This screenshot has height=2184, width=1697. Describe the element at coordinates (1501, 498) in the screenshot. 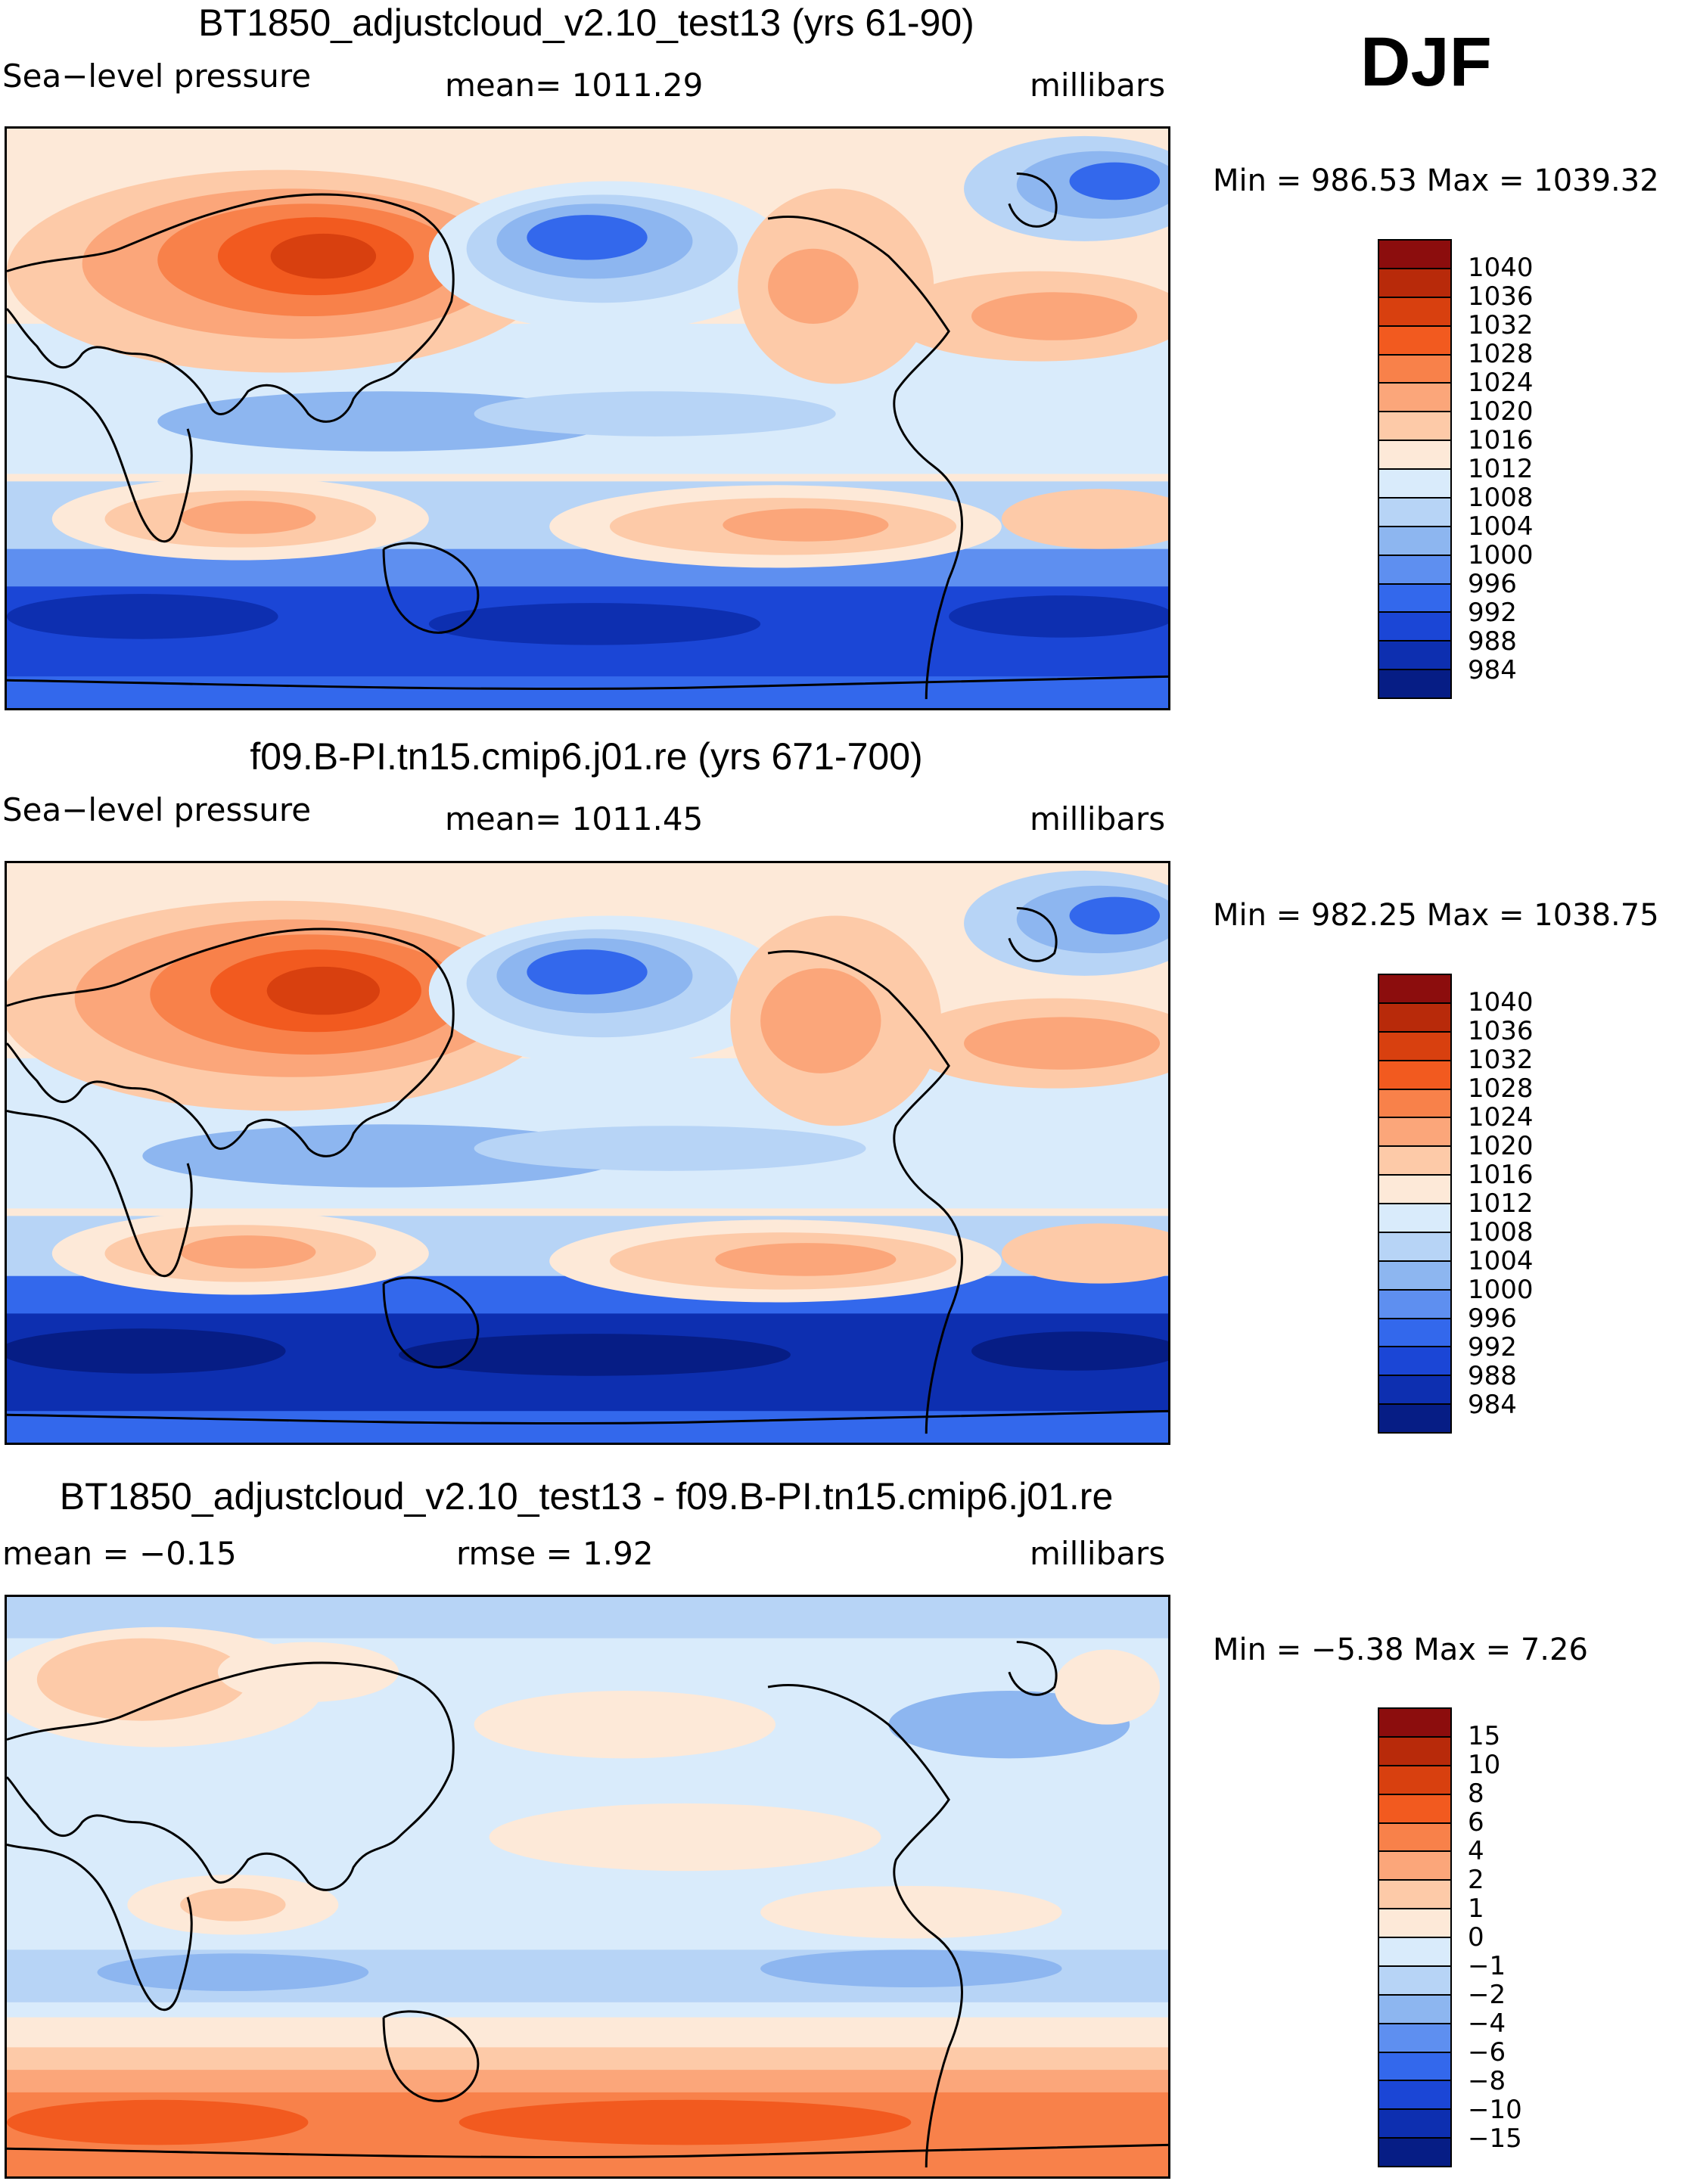

I see `panel1-colorbar-label: 1008` at that location.